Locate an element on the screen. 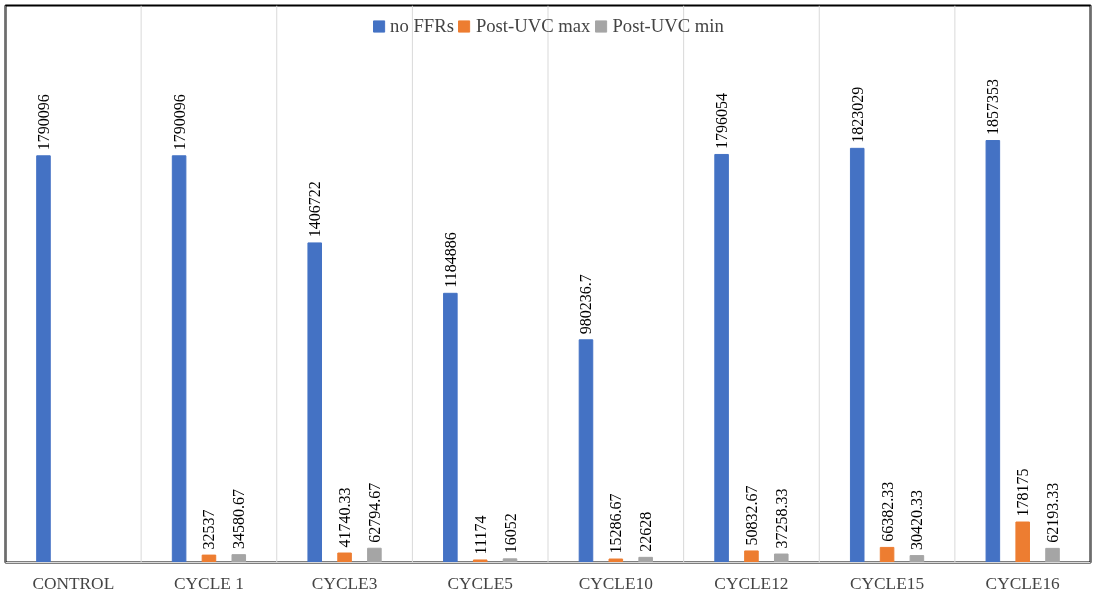  legend-label: Post-UVC min is located at coordinates (668, 26).